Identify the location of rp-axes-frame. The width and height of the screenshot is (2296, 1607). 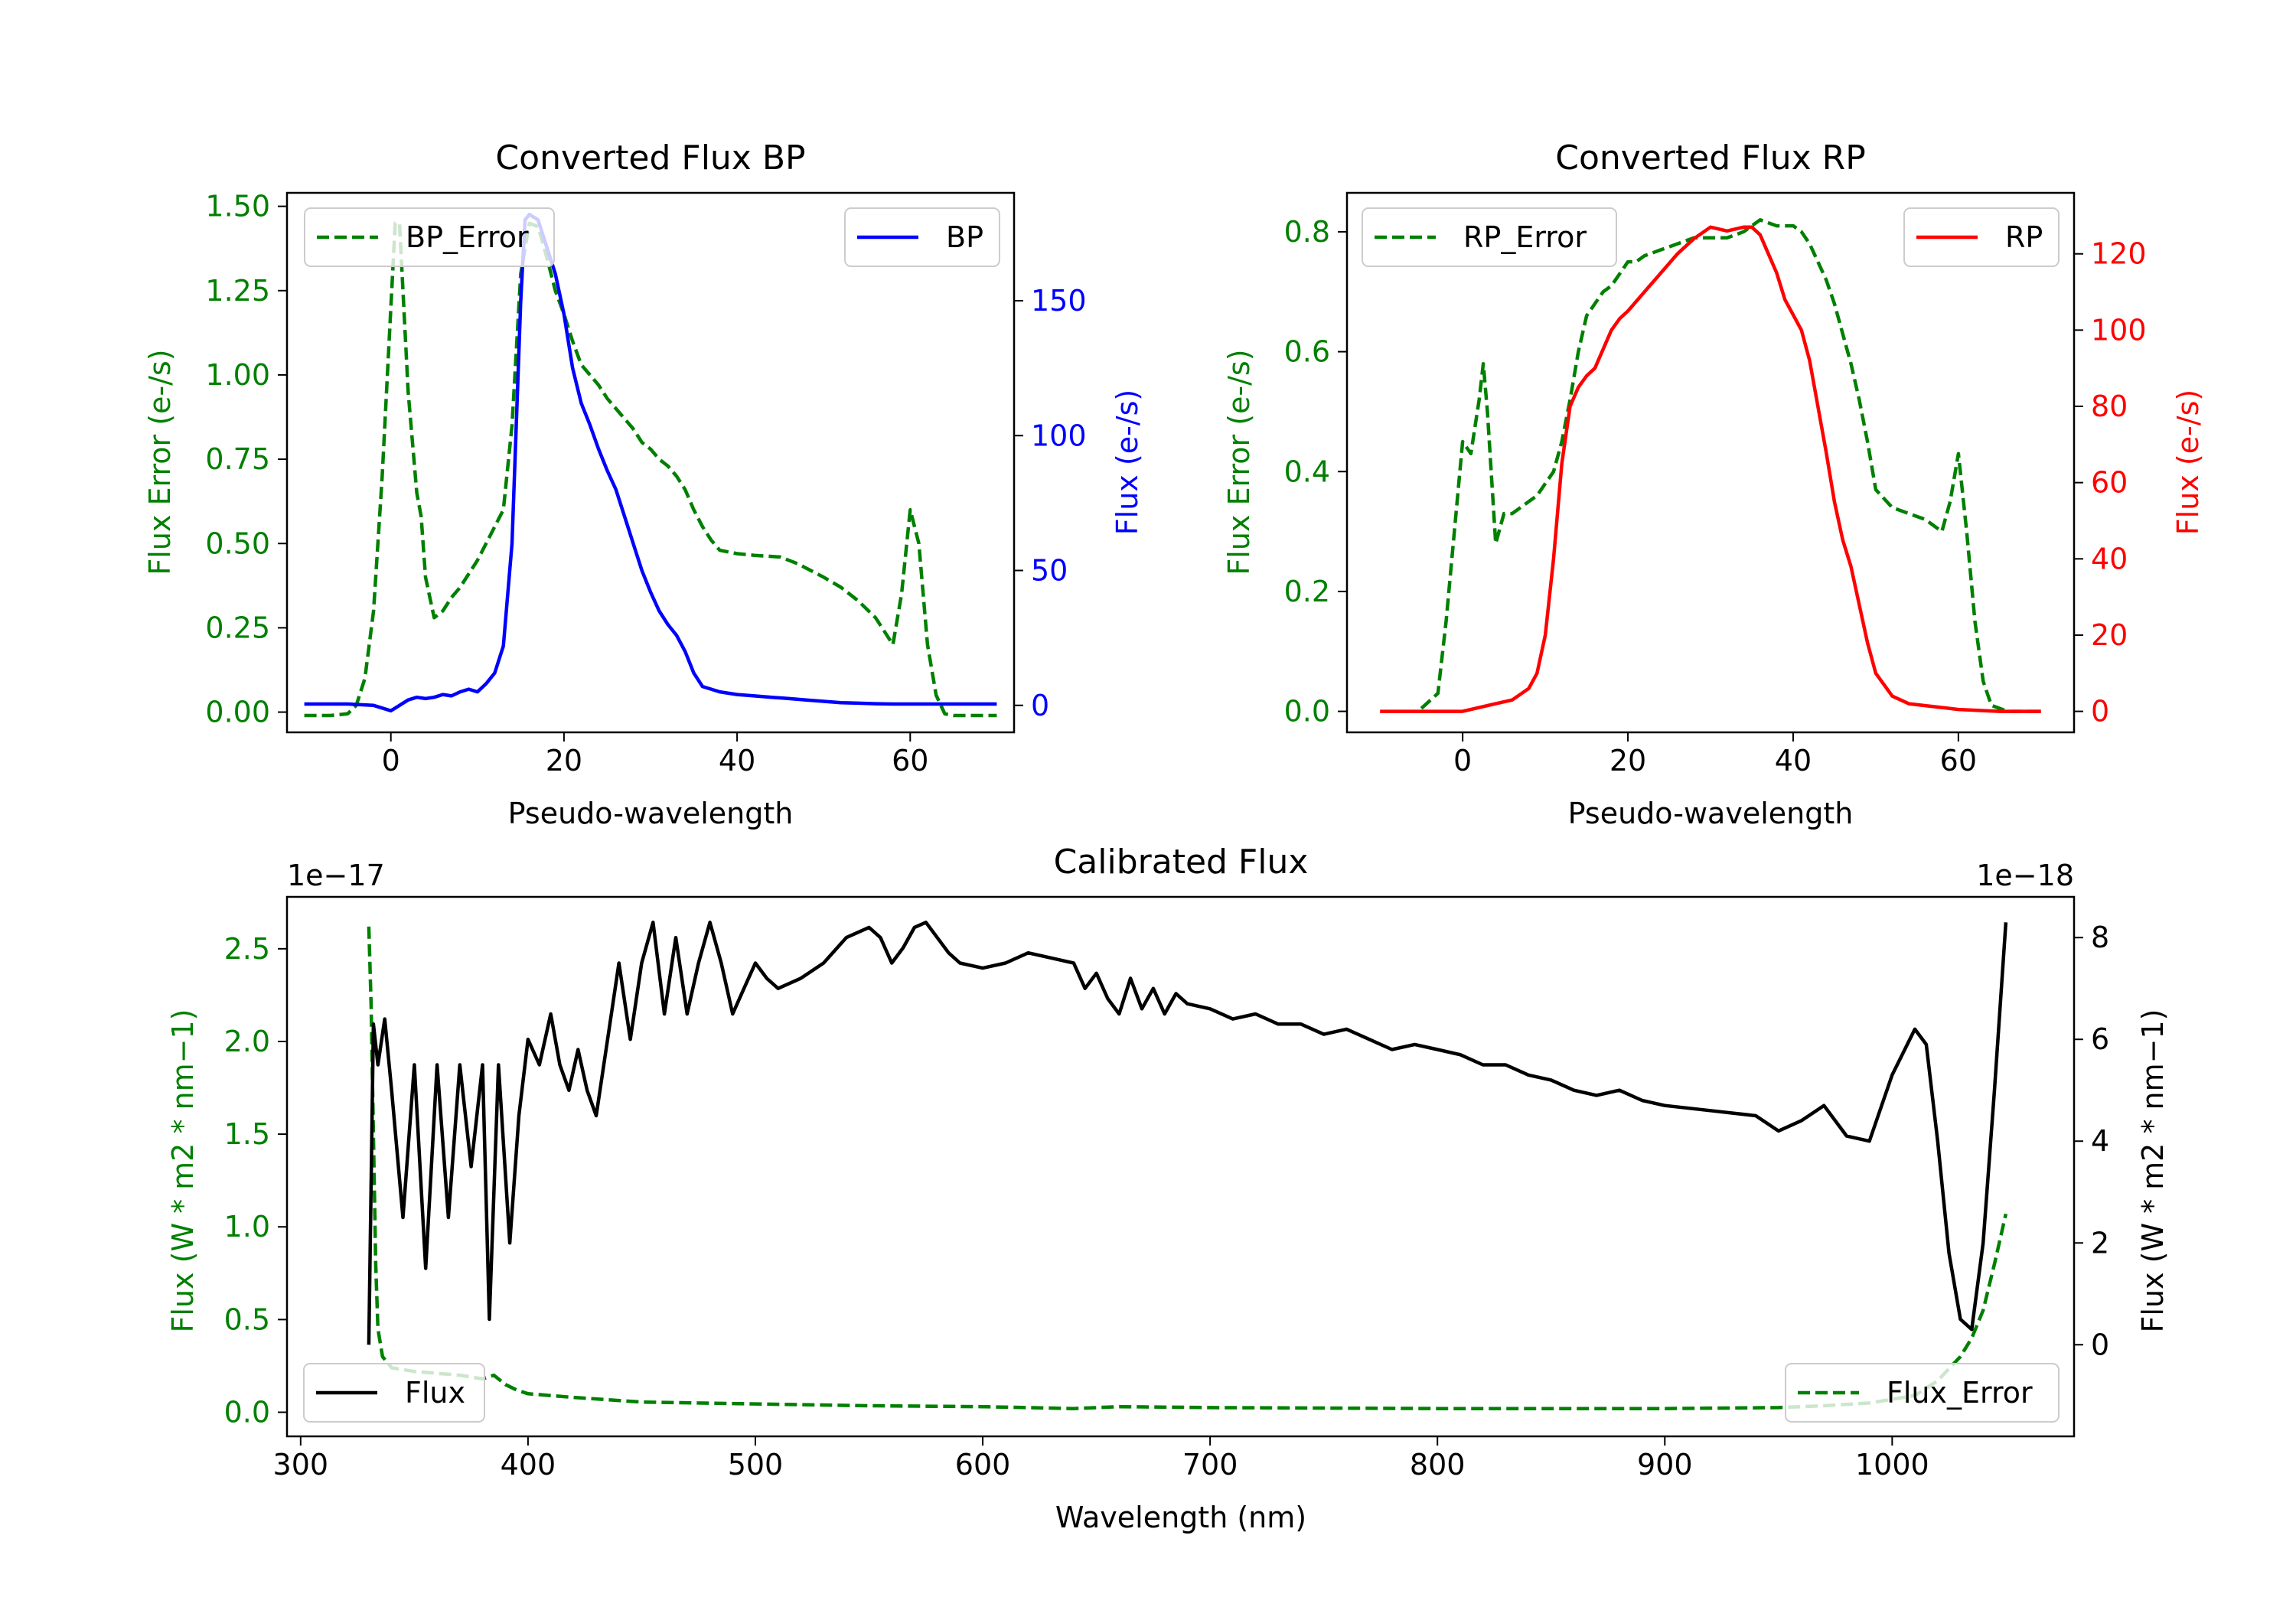
(1710, 463).